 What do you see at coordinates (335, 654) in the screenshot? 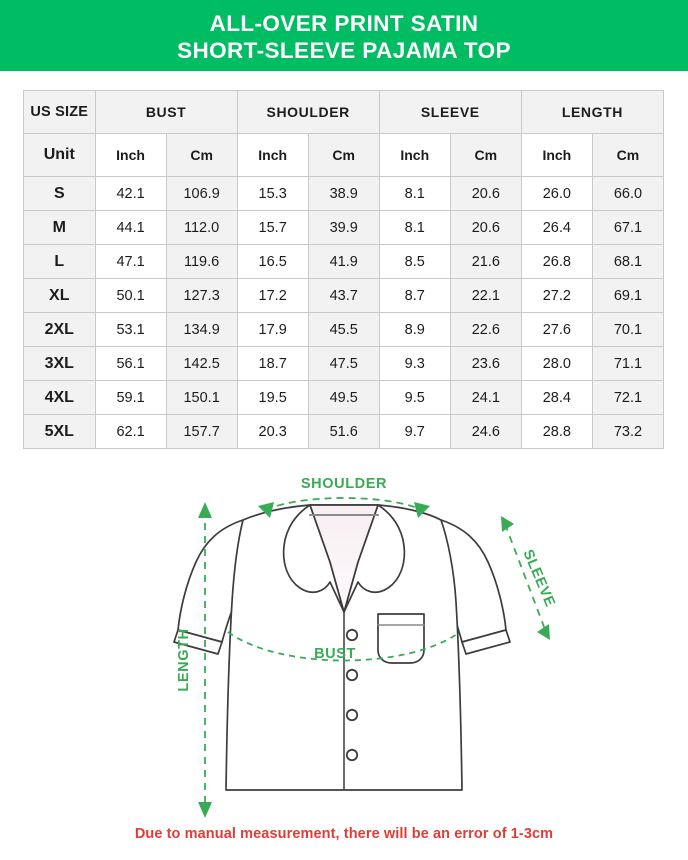
I see `label-bust: BUST` at bounding box center [335, 654].